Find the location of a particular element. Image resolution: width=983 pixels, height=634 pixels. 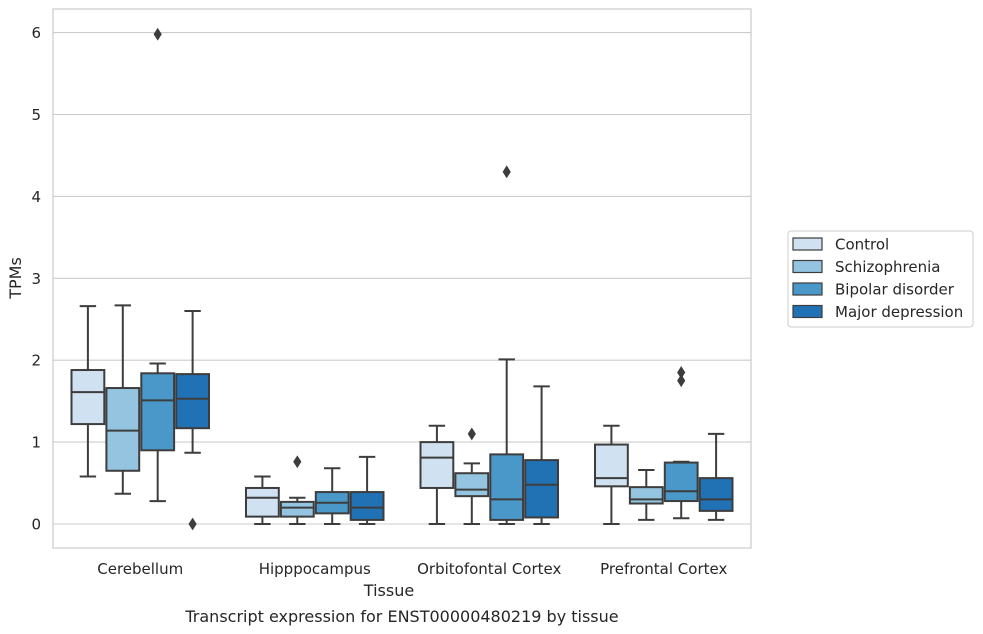

legend-item: Bipolar disorder is located at coordinates (873, 290).